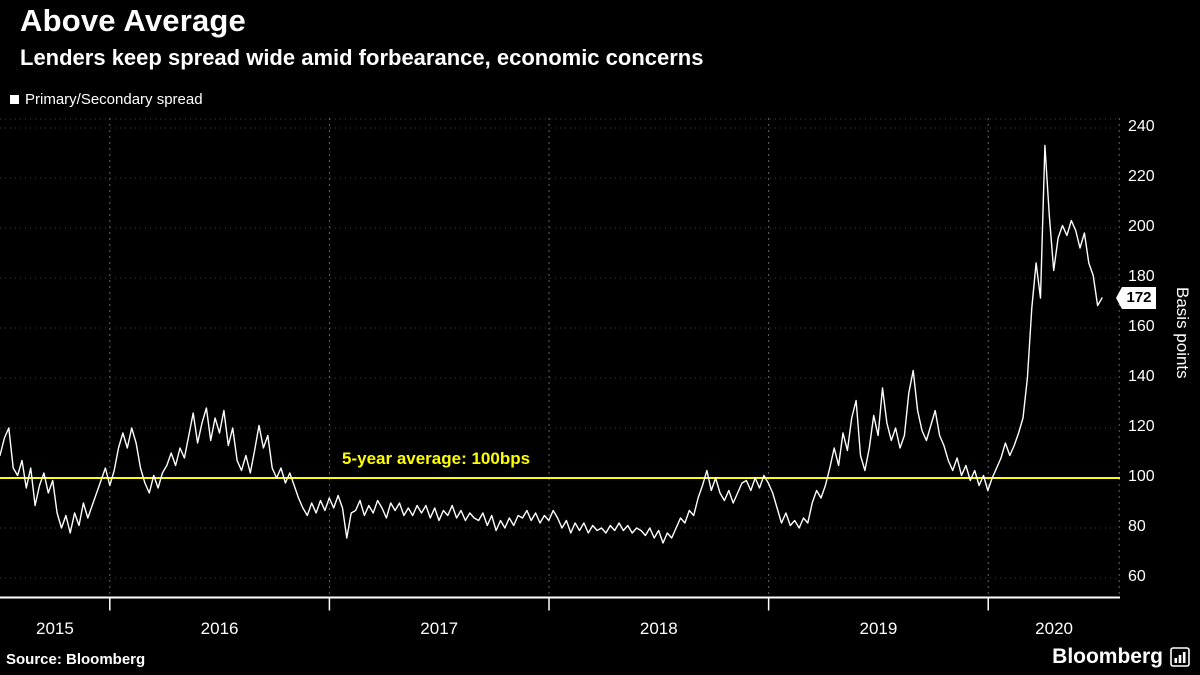 Image resolution: width=1200 pixels, height=675 pixels. What do you see at coordinates (220, 628) in the screenshot?
I see `x-tick-label: 2016` at bounding box center [220, 628].